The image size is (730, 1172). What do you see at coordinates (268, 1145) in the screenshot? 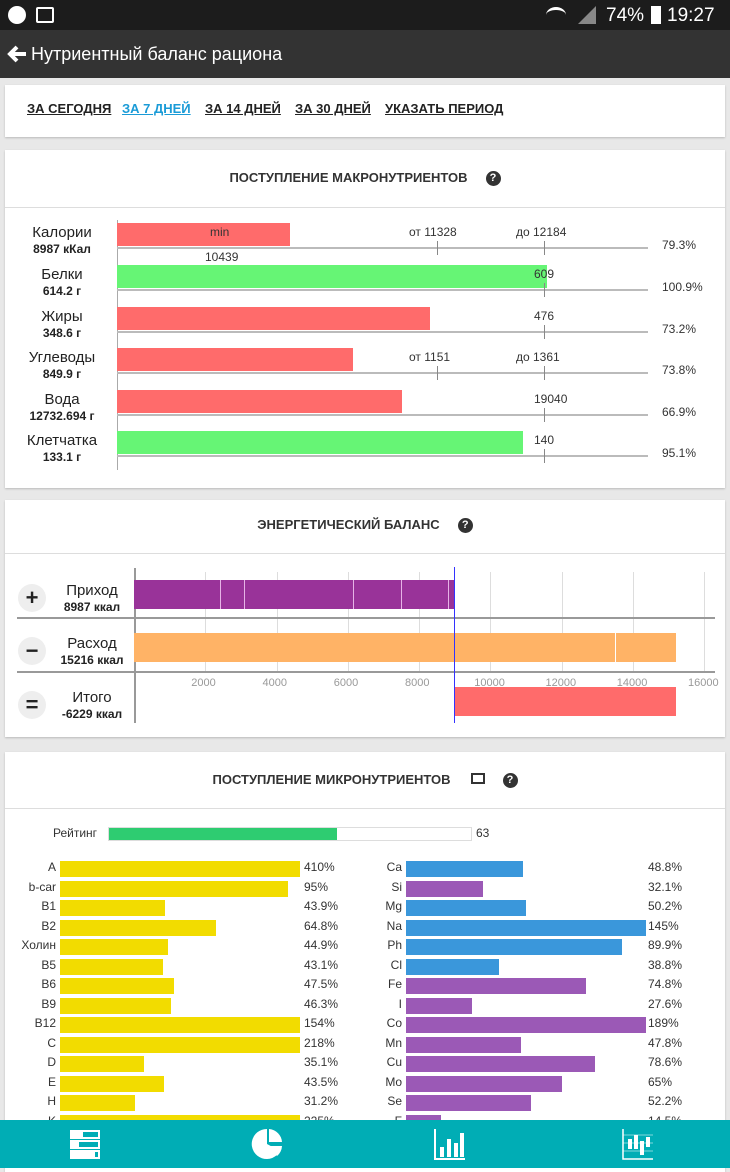
I see `pie-chart-icon` at bounding box center [268, 1145].